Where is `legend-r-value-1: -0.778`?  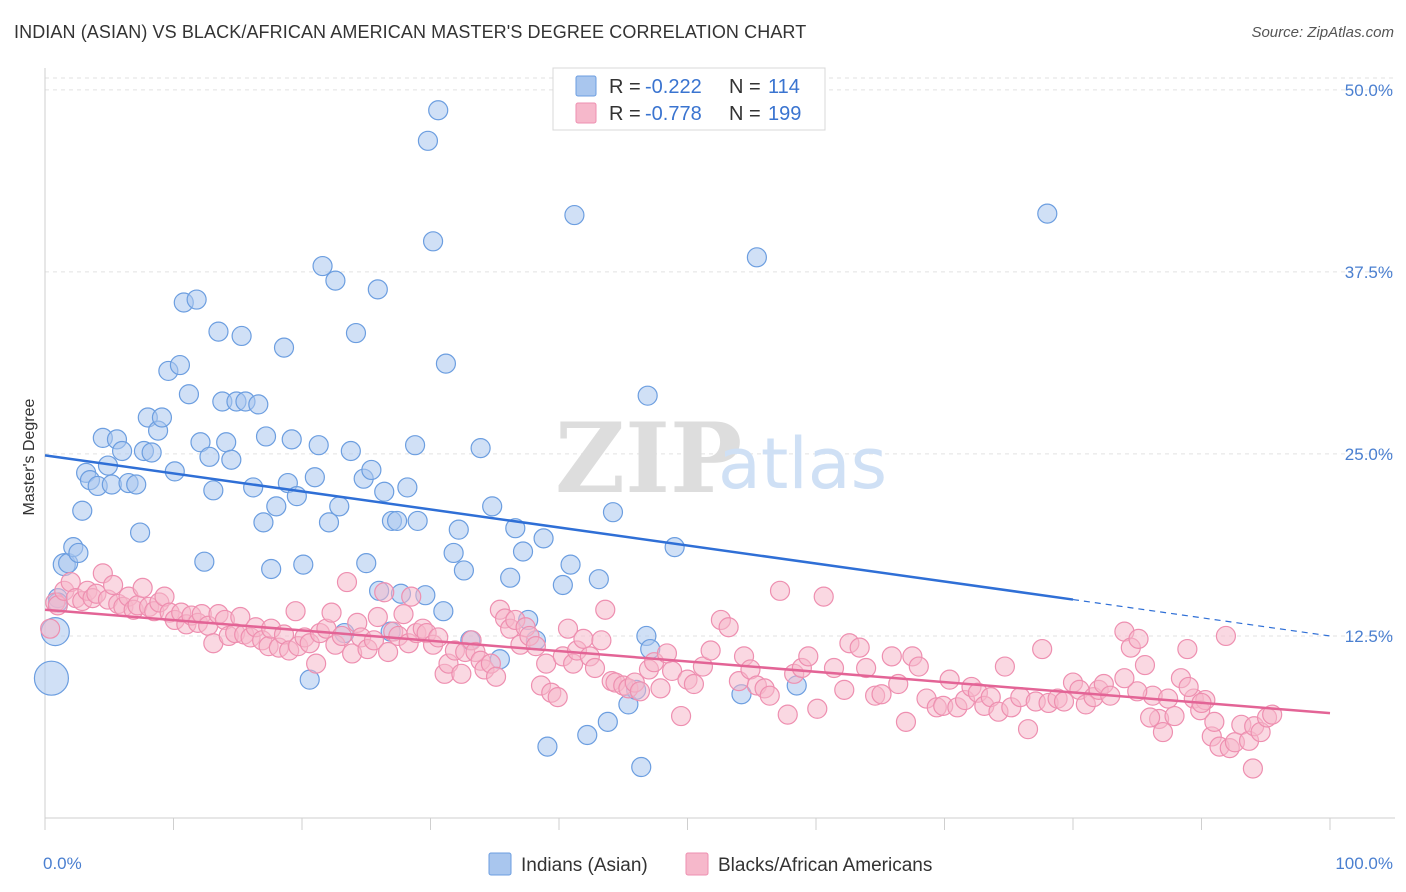
legend-r-value-1: -0.778 is located at coordinates (673, 114).